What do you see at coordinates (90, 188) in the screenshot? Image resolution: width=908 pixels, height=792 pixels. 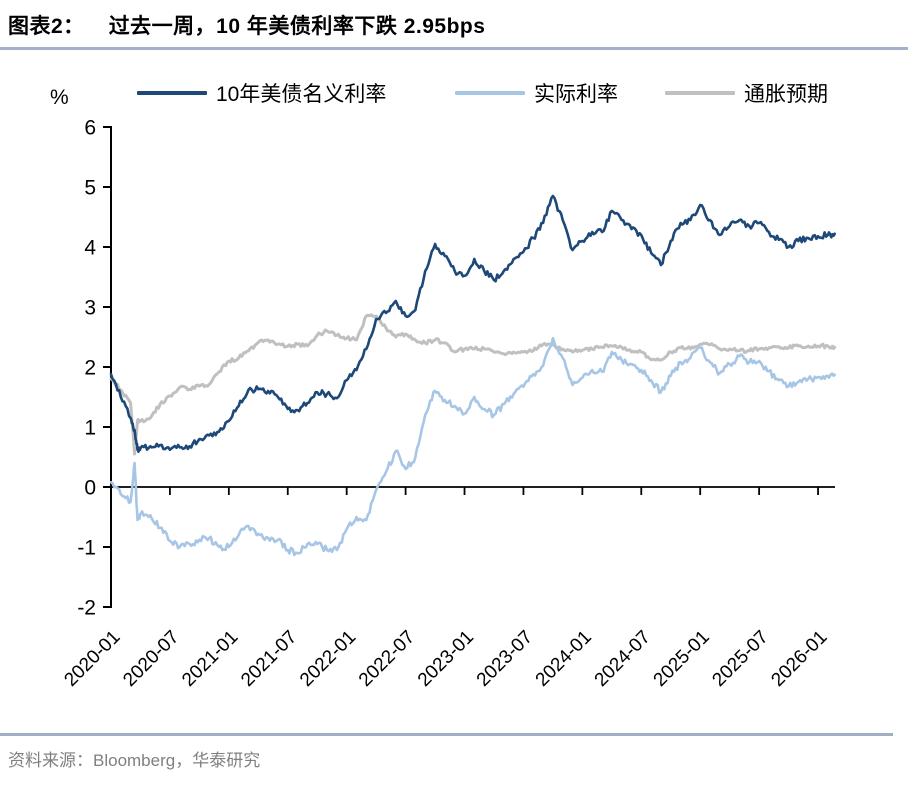 I see `y-tick-label: 5` at bounding box center [90, 188].